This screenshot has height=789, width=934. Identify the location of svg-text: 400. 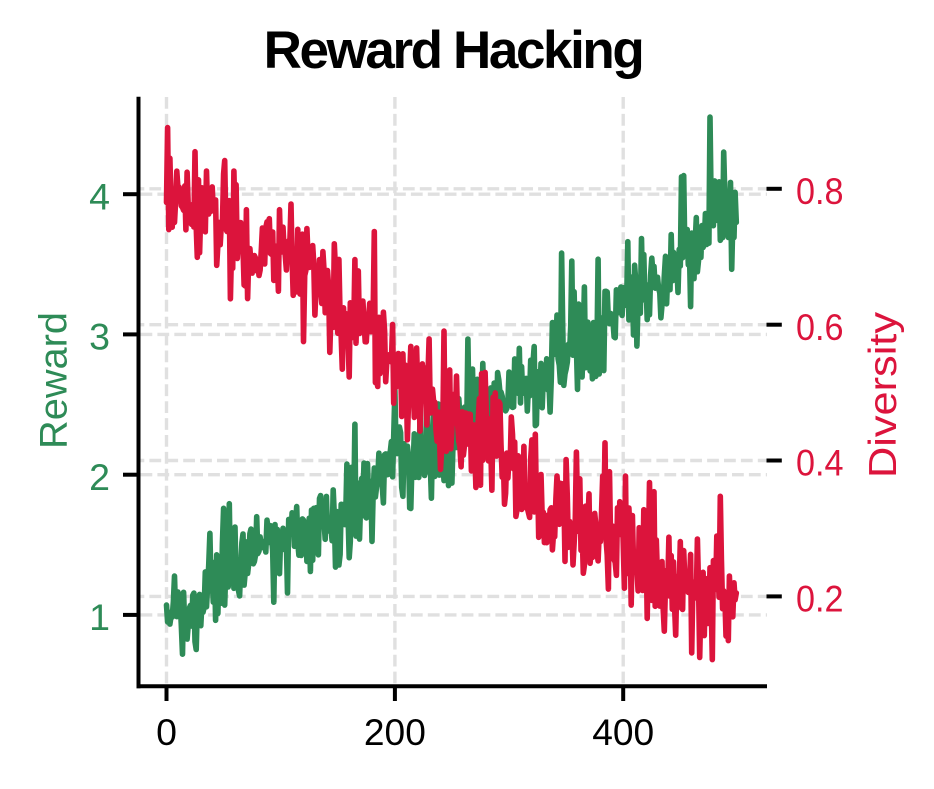
(623, 732).